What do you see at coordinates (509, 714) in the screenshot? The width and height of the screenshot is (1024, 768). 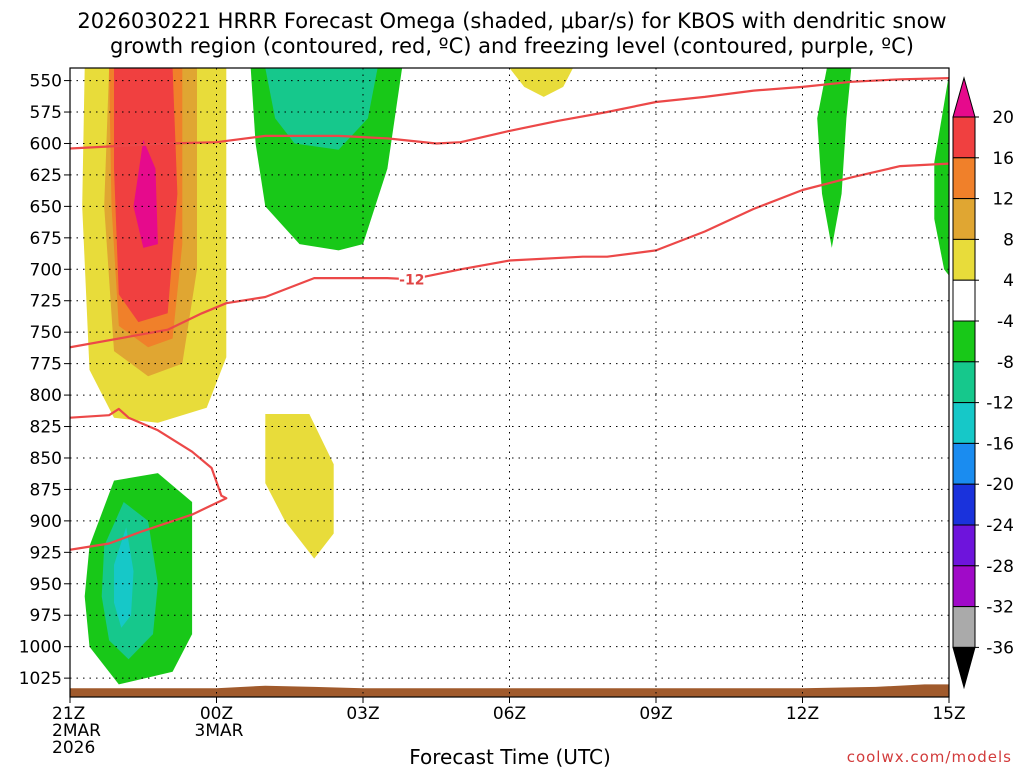 I see `xtick-label-9-0: 06Z` at bounding box center [509, 714].